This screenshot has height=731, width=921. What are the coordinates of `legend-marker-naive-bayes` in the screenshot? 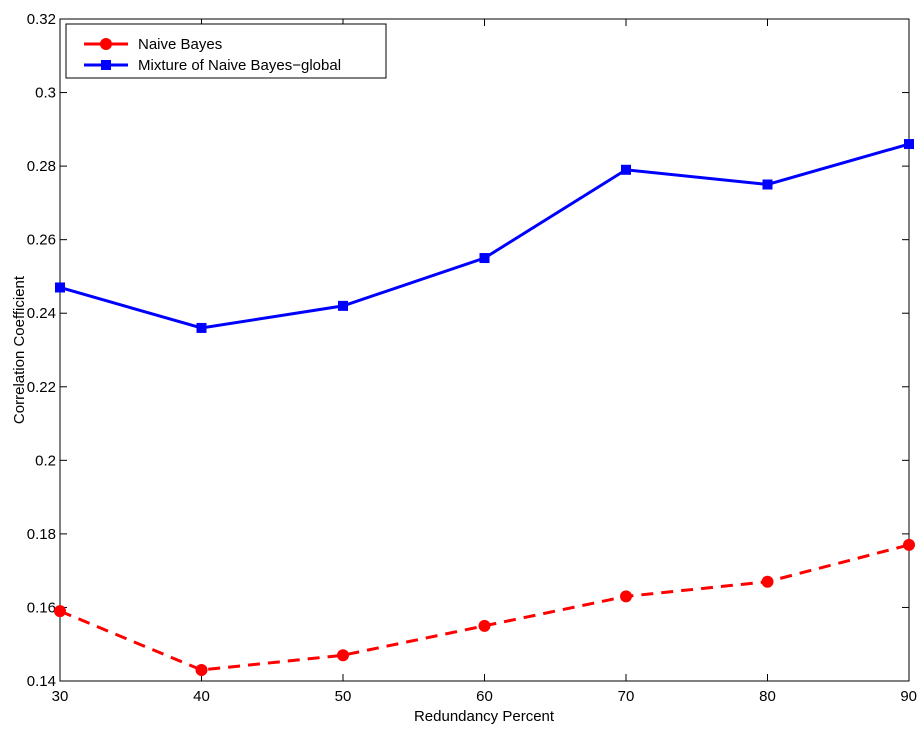 It's located at (106, 44).